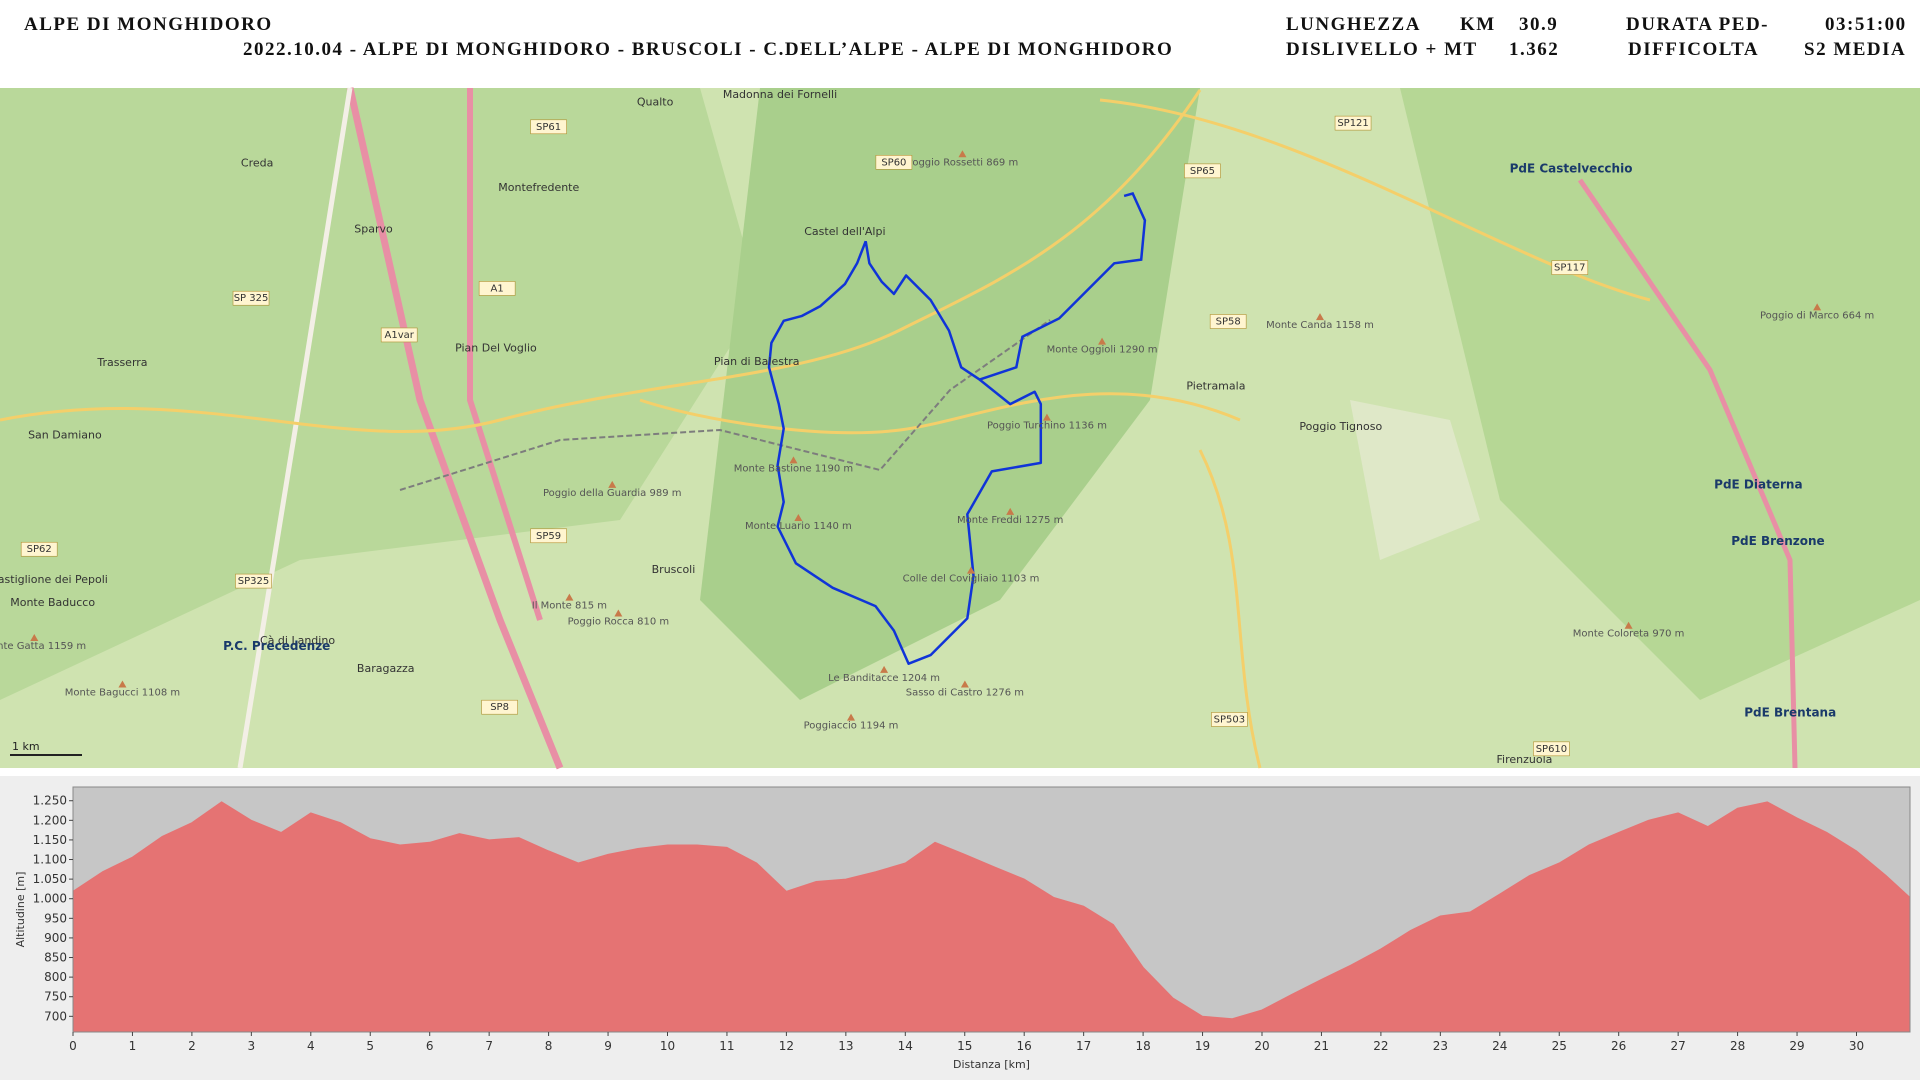 Image resolution: width=1920 pixels, height=1080 pixels. Describe the element at coordinates (55, 977) in the screenshot. I see `y-tick-label: 800` at that location.